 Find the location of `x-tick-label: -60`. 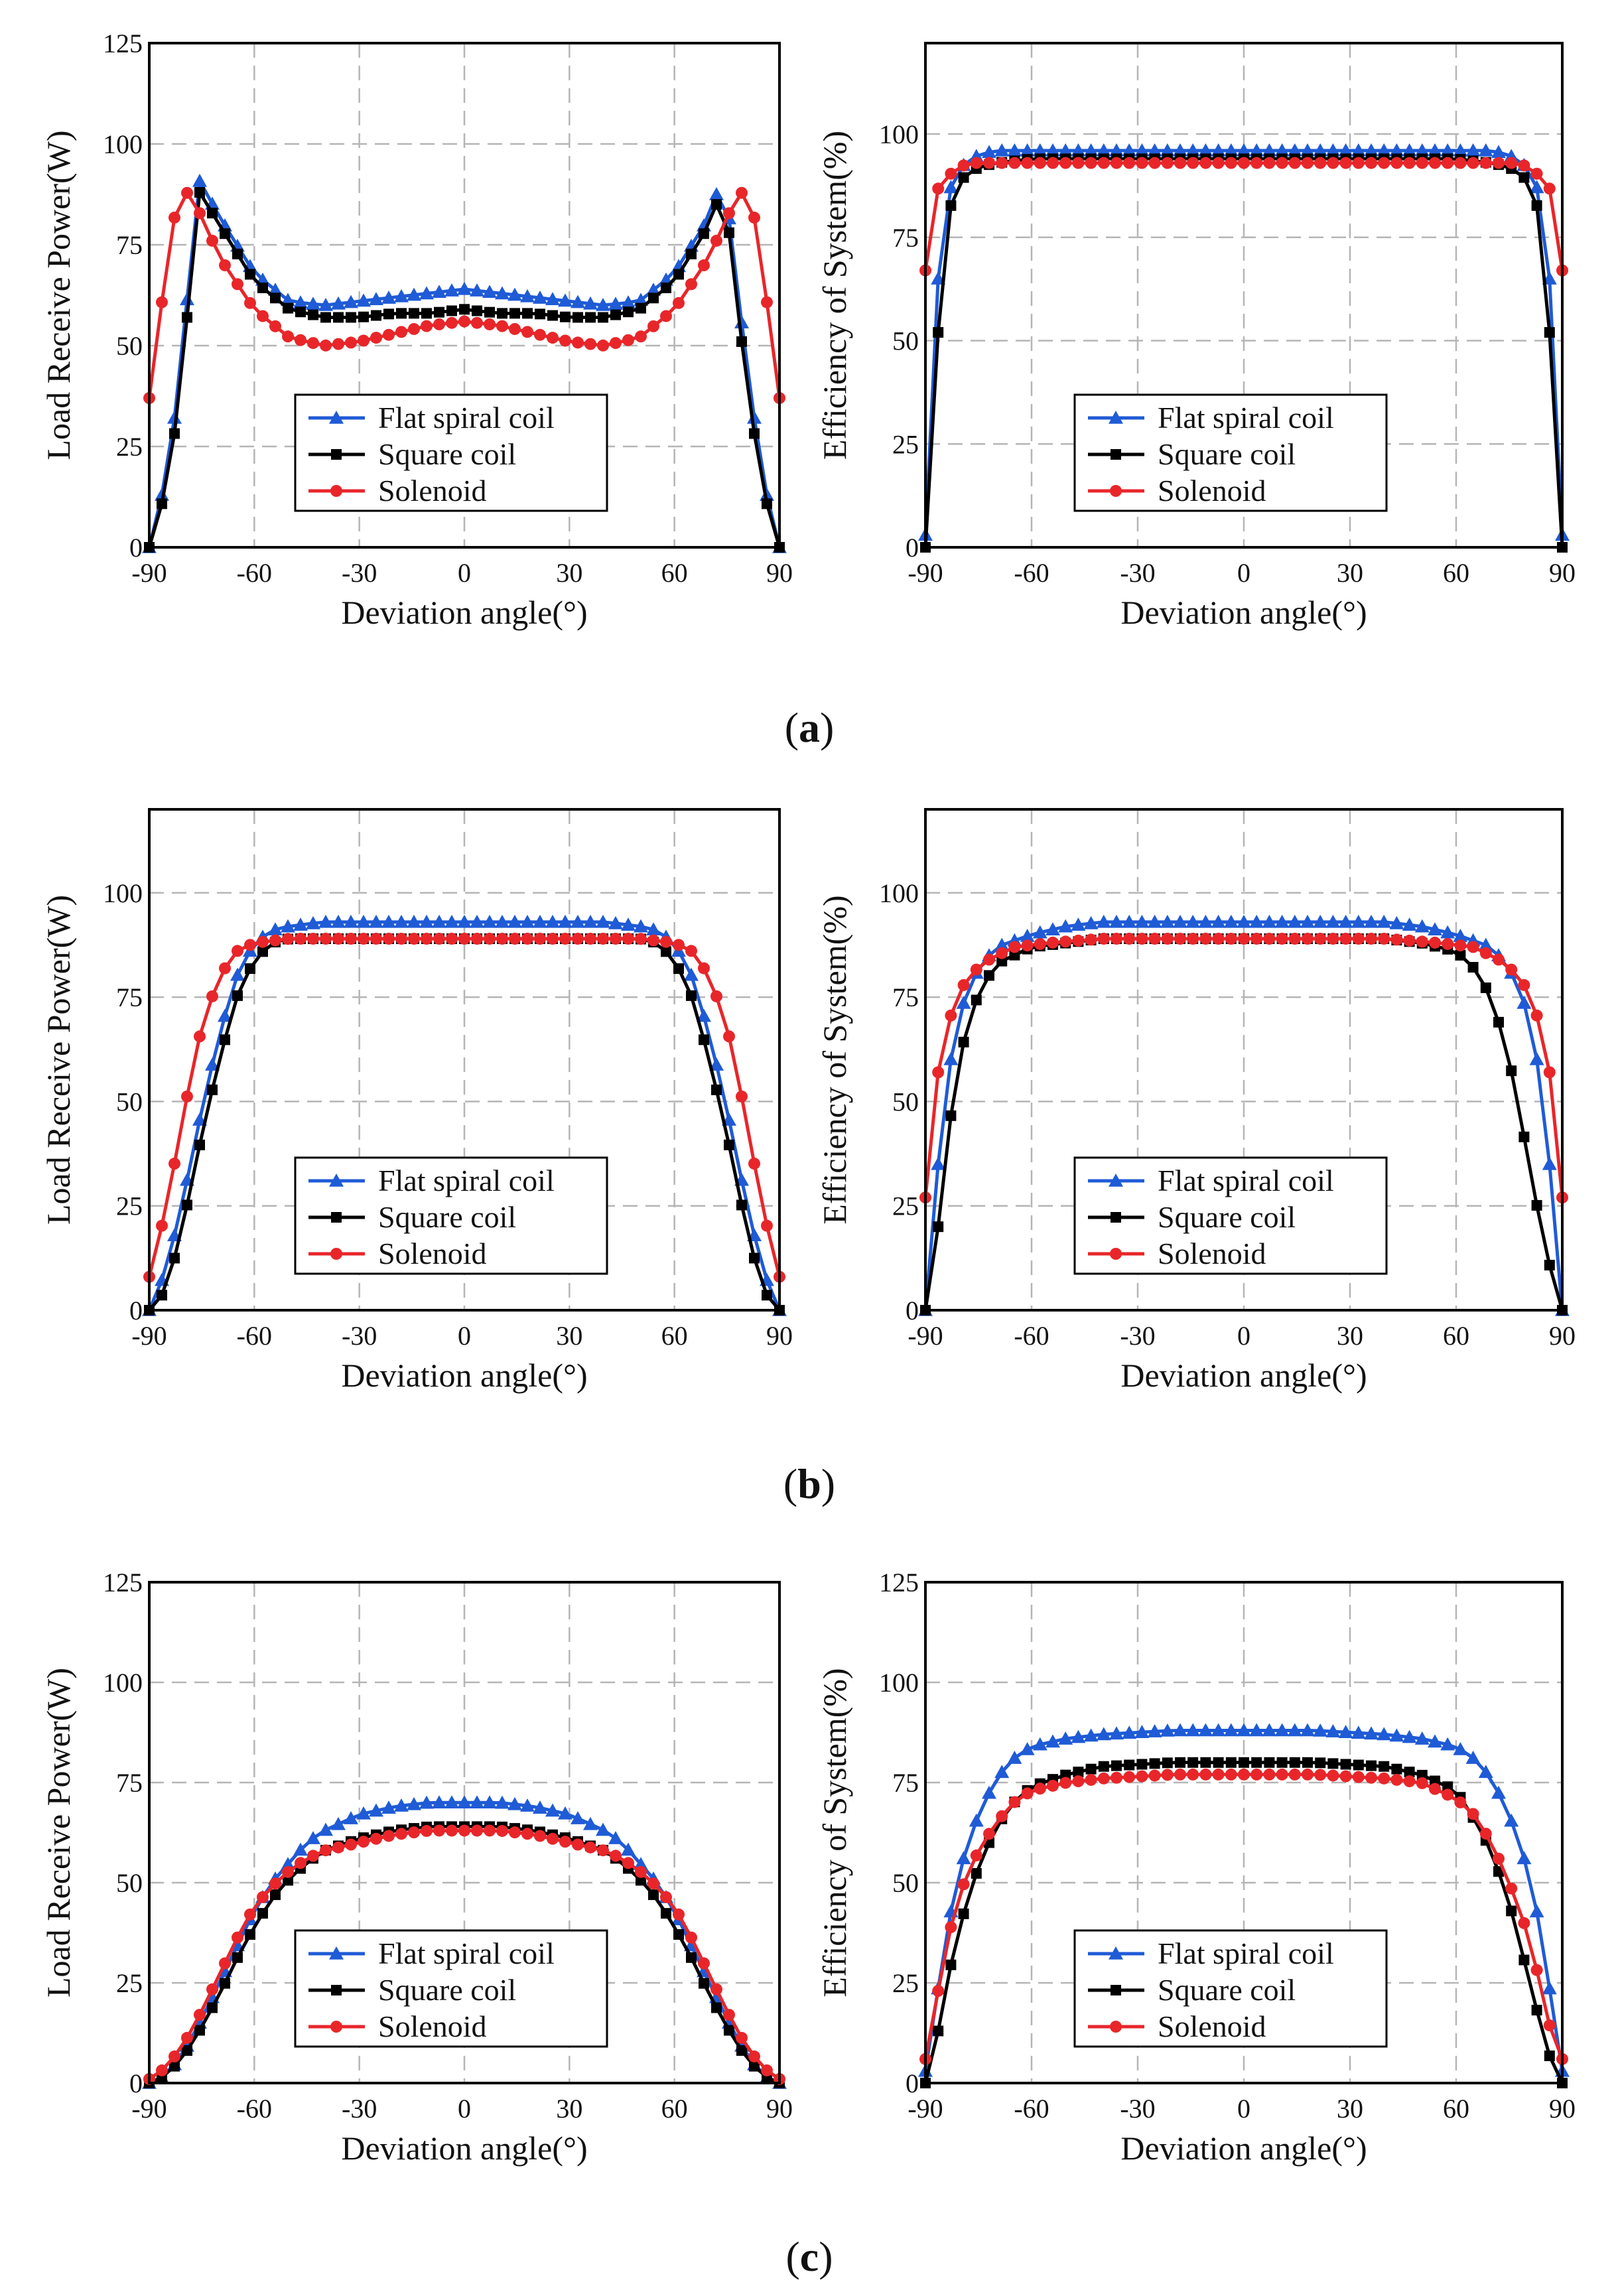

x-tick-label: -60 is located at coordinates (254, 1336).